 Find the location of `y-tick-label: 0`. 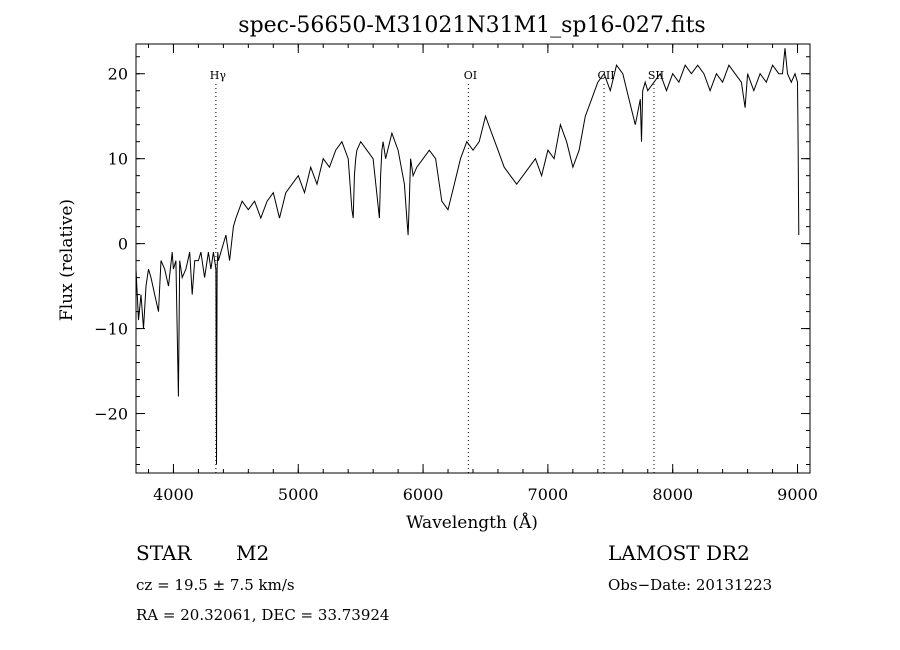

y-tick-label: 0 is located at coordinates (123, 244).